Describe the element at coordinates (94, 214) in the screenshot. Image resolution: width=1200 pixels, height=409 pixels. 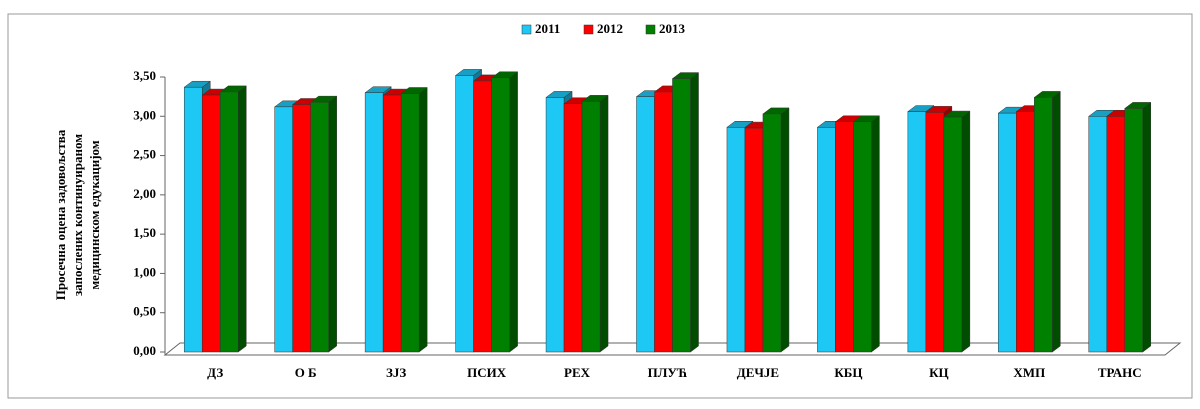
I see `y-axis-label: медицинском едукацијом` at that location.